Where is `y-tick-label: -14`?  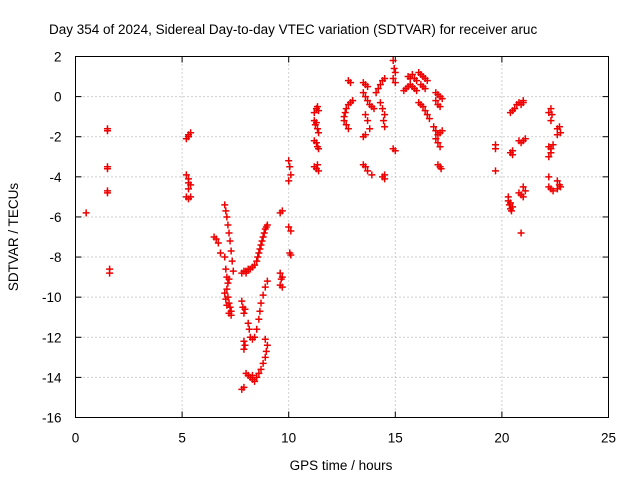
y-tick-label: -14 is located at coordinates (52, 377).